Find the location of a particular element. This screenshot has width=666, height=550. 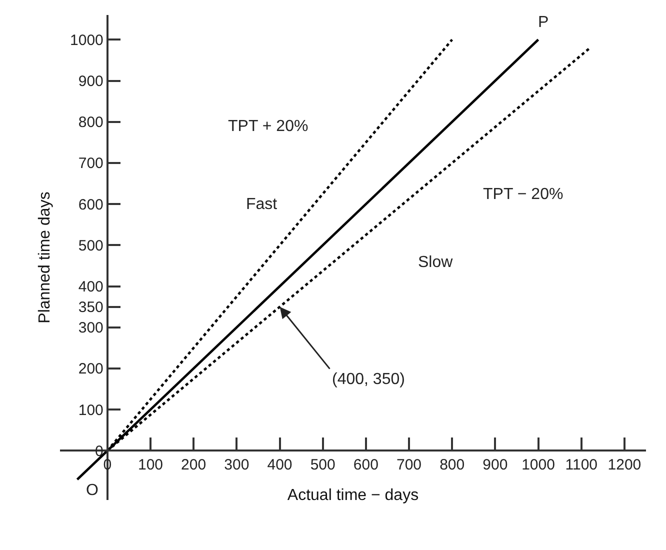

y-tick-label: 200 is located at coordinates (91, 369).